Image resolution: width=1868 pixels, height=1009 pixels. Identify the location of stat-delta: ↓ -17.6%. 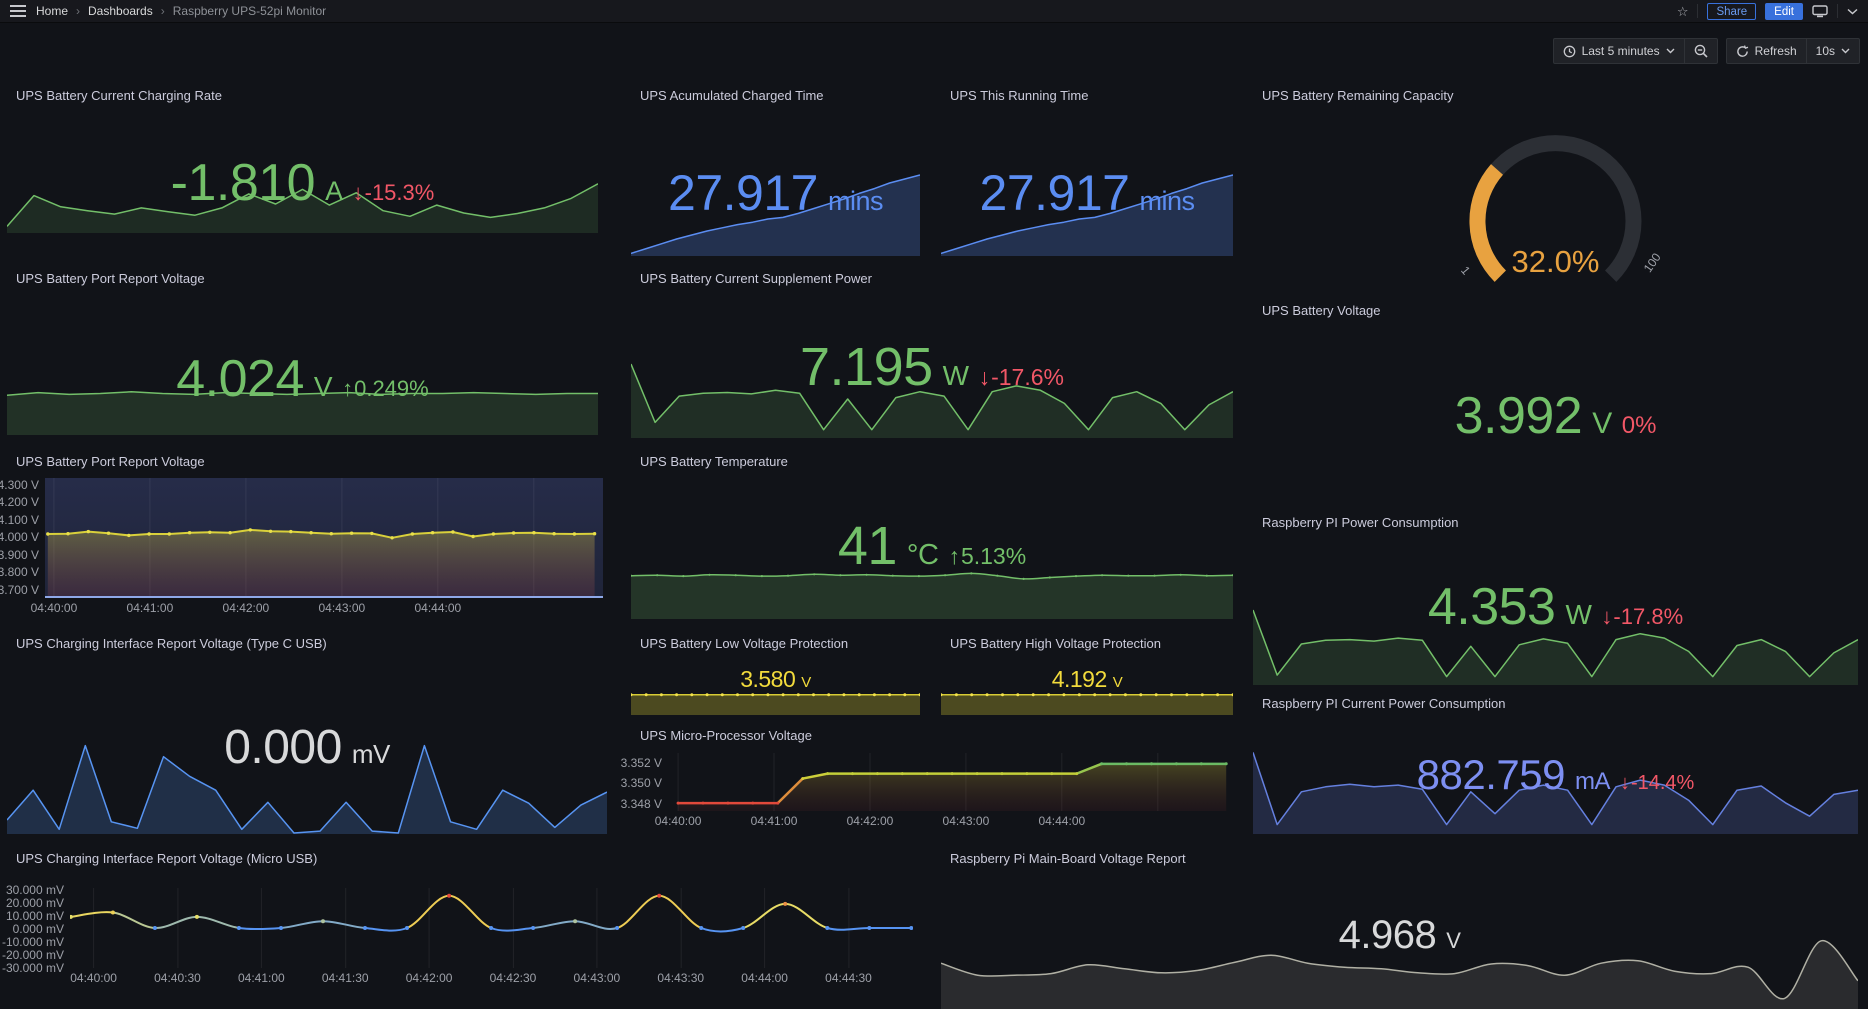
(1021, 377).